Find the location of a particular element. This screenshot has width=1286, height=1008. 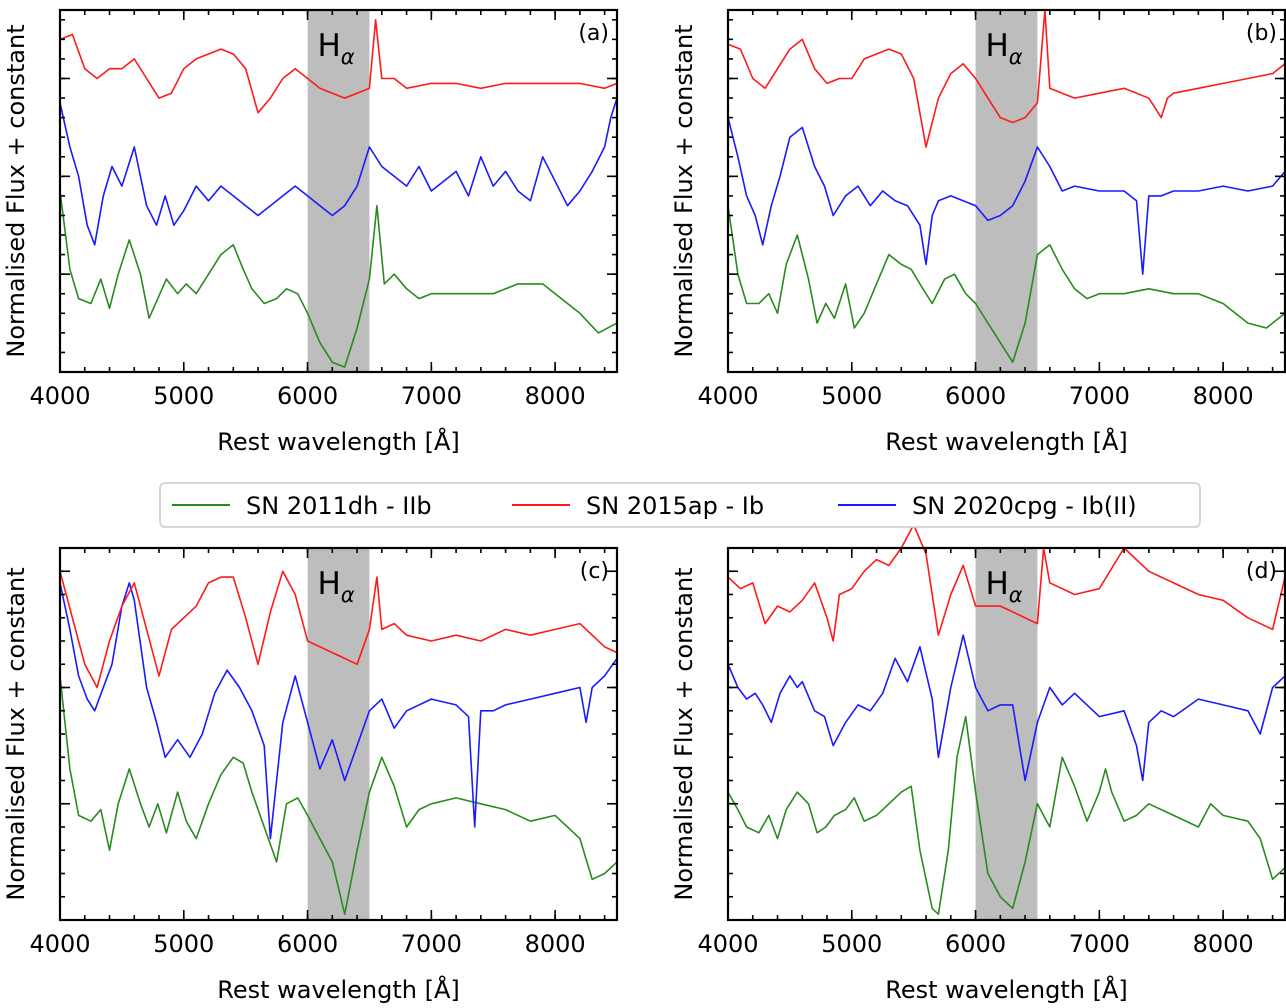

legend-label: SN 2011dh - IIb is located at coordinates (339, 506).